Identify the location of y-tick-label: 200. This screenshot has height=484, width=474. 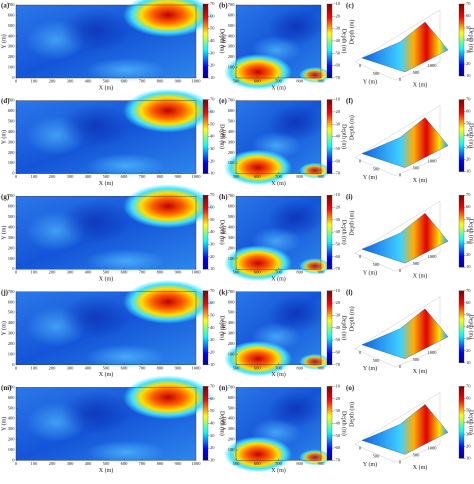
(12, 152).